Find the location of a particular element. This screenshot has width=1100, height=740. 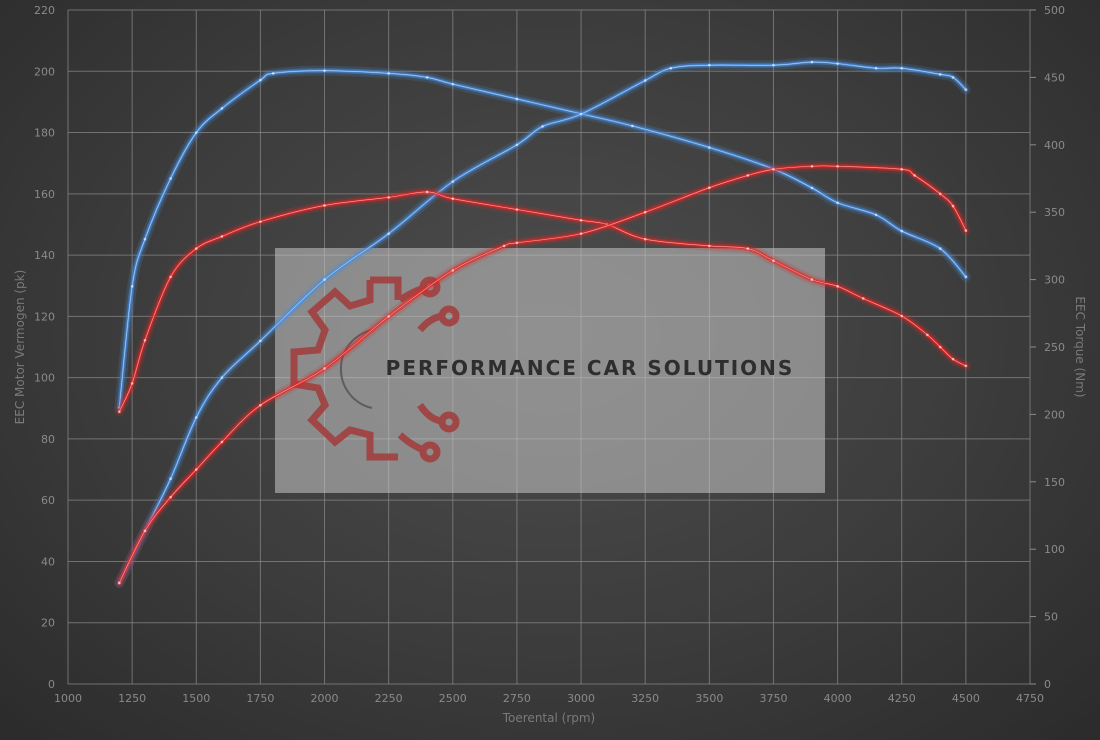

x-tick-label: 4000 is located at coordinates (838, 698).